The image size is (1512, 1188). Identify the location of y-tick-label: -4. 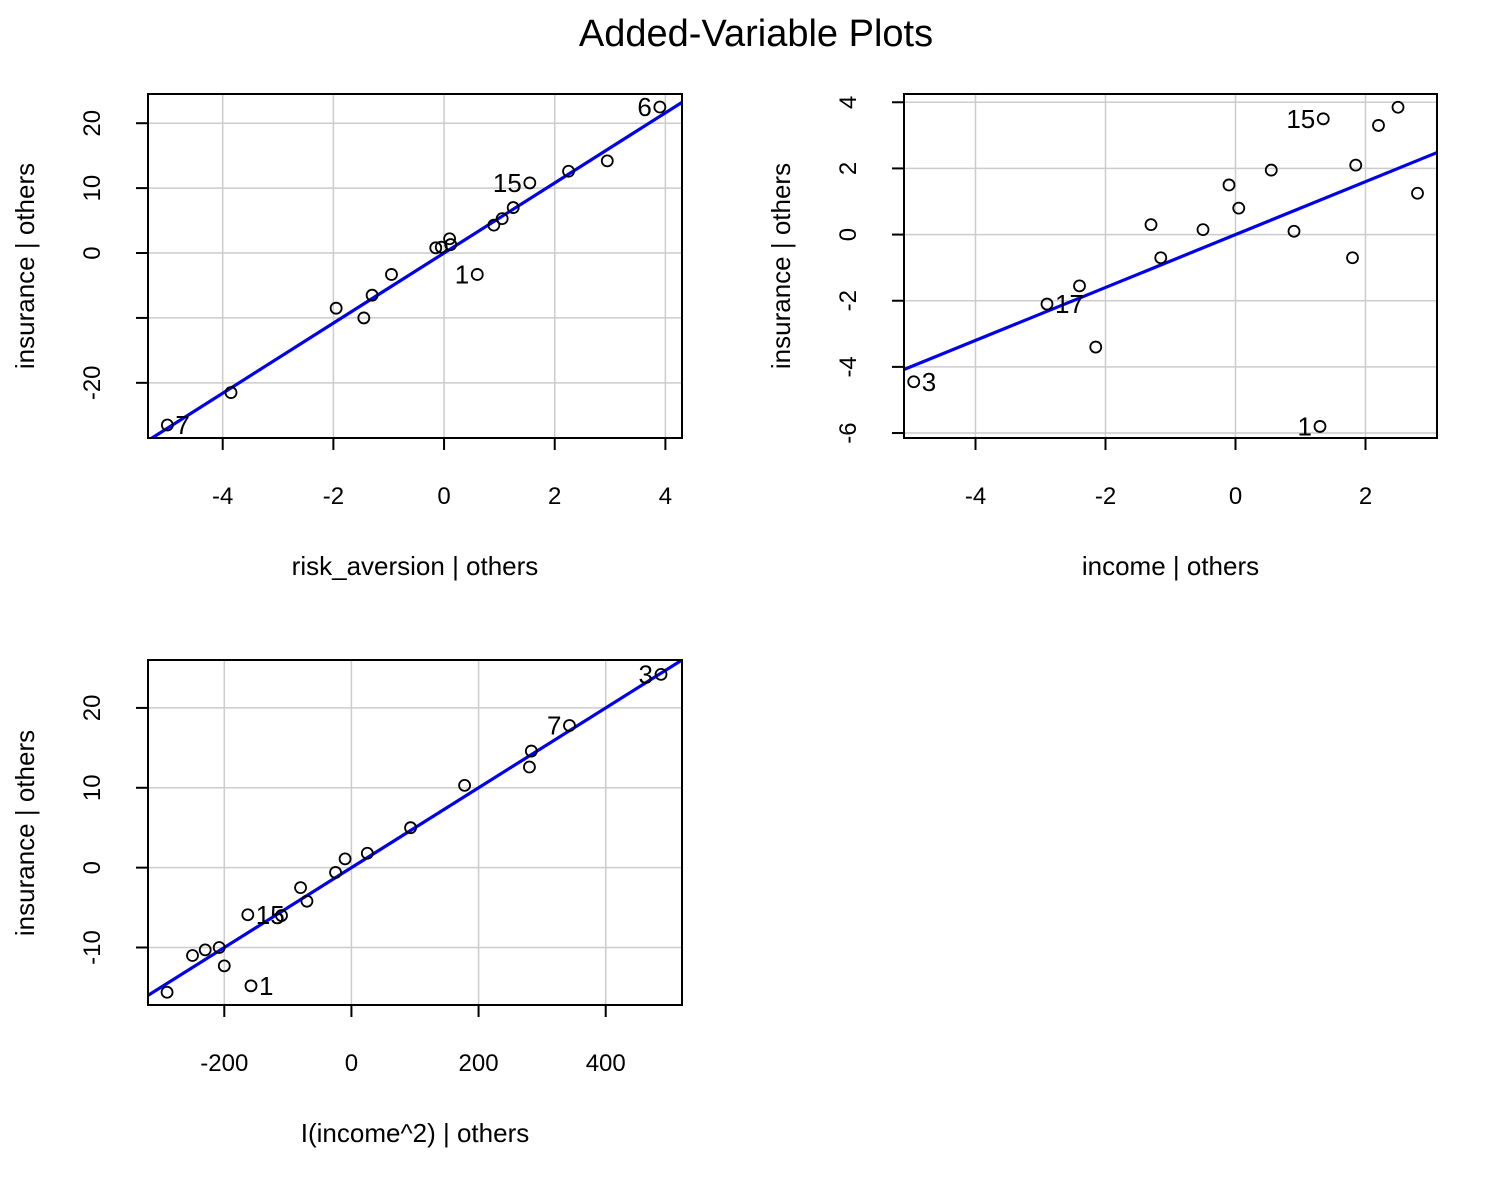
(848, 366).